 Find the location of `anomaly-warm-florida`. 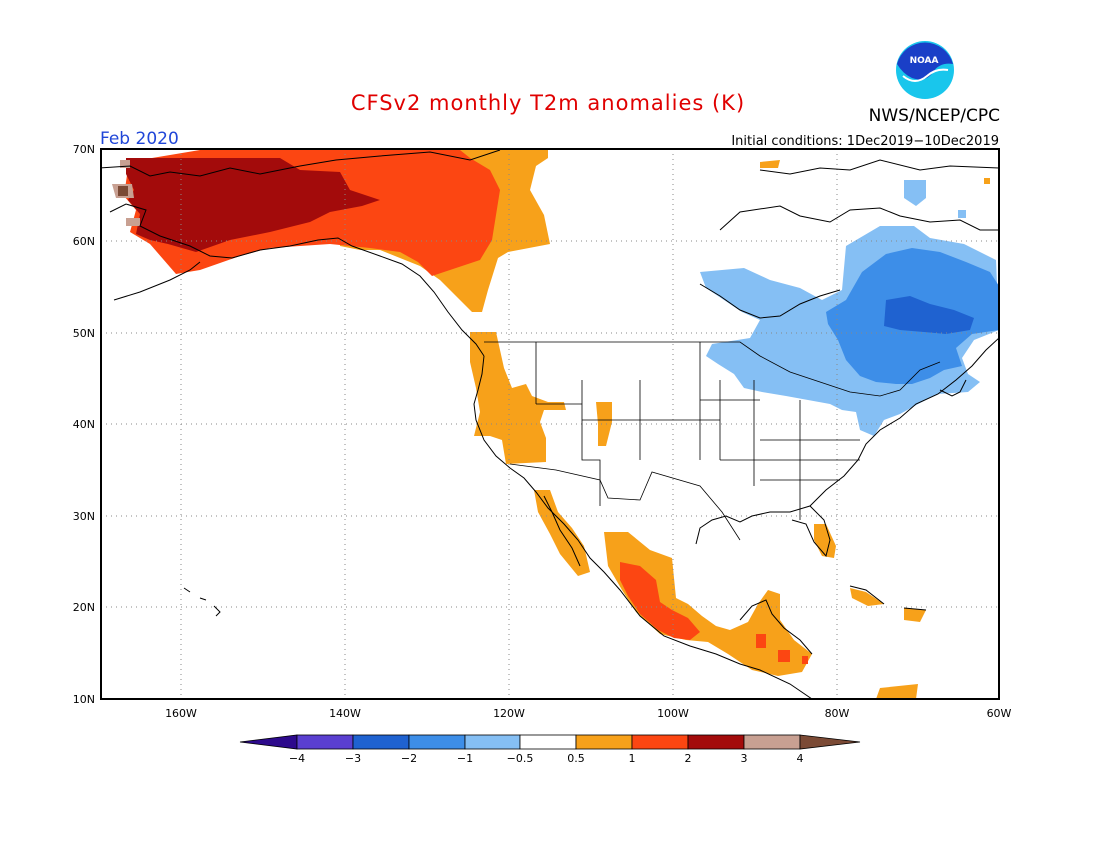

anomaly-warm-florida is located at coordinates (825, 541).